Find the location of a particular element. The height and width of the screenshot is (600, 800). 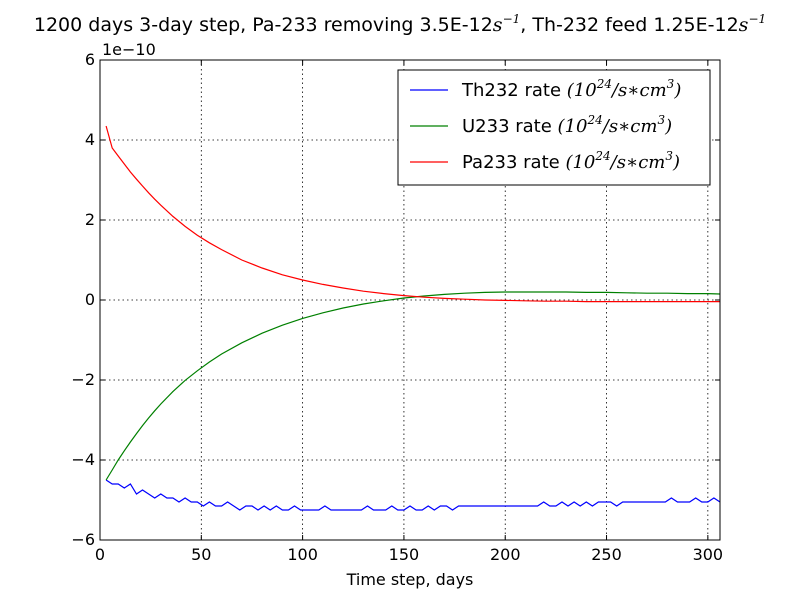

y-tick-label: 0 is located at coordinates (90, 299).